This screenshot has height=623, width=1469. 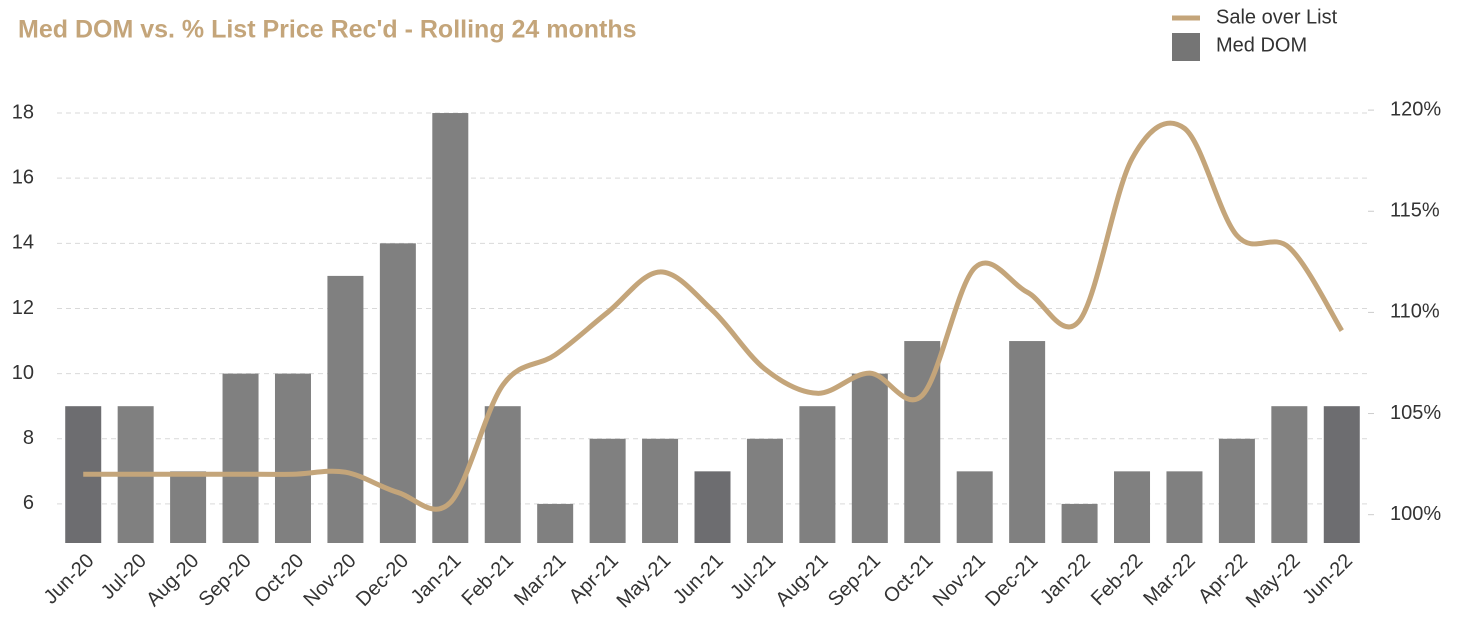 I want to click on y-tick-label: 6, so click(x=28, y=503).